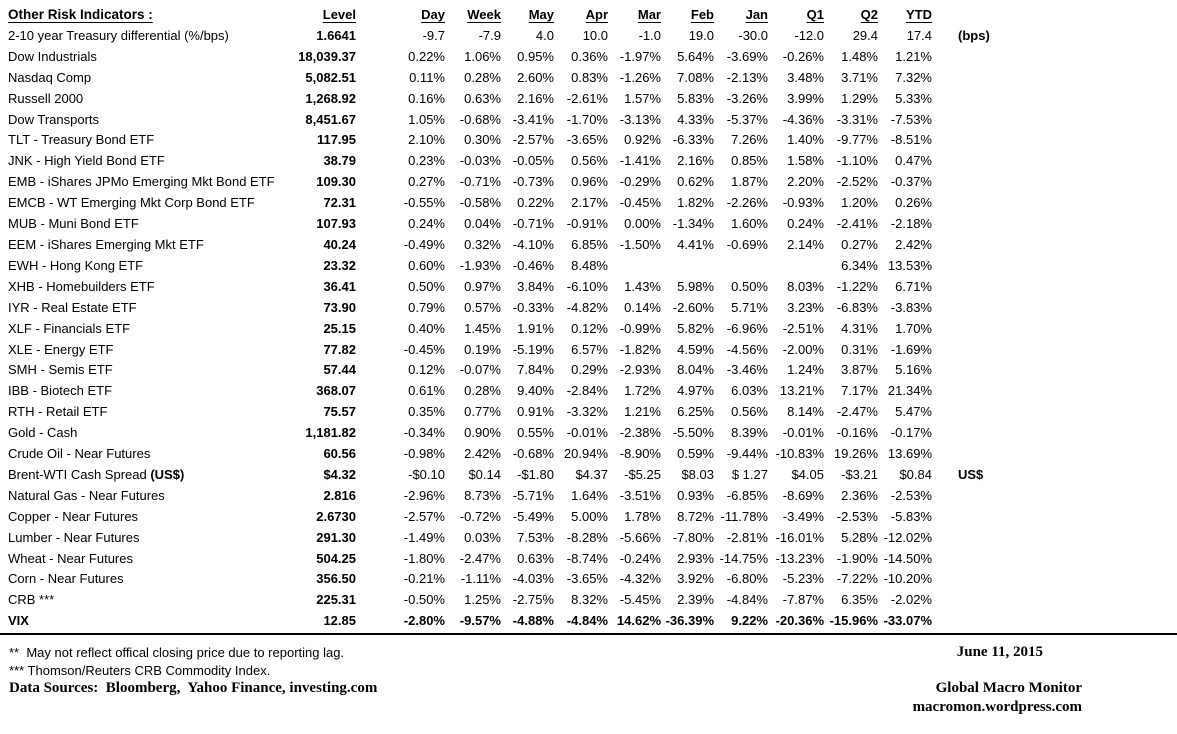 The height and width of the screenshot is (734, 1177). Describe the element at coordinates (799, 537) in the screenshot. I see `value-cell: -16.01%` at that location.